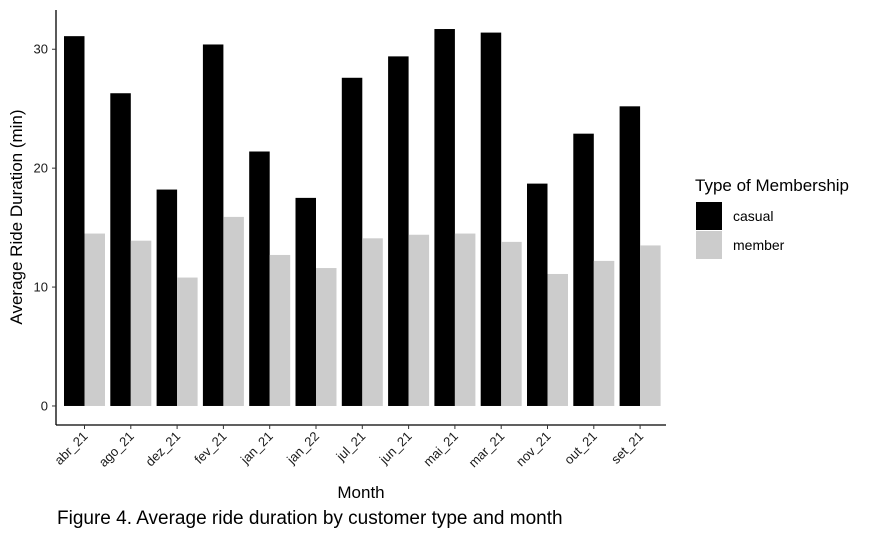 This screenshot has width=875, height=540. Describe the element at coordinates (487, 450) in the screenshot. I see `x-tick-label: mar_21` at that location.